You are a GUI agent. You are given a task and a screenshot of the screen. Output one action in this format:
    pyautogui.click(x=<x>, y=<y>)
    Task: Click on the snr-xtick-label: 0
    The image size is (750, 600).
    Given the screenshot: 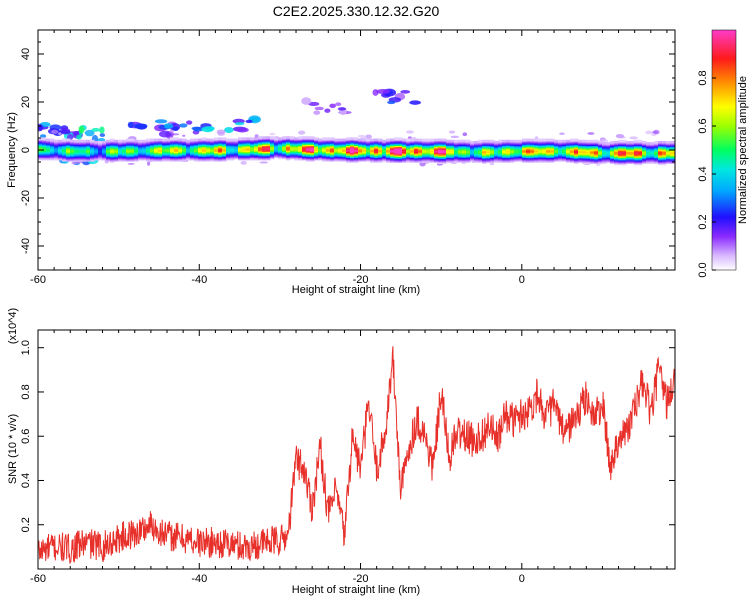 What is the action you would take?
    pyautogui.click(x=522, y=579)
    